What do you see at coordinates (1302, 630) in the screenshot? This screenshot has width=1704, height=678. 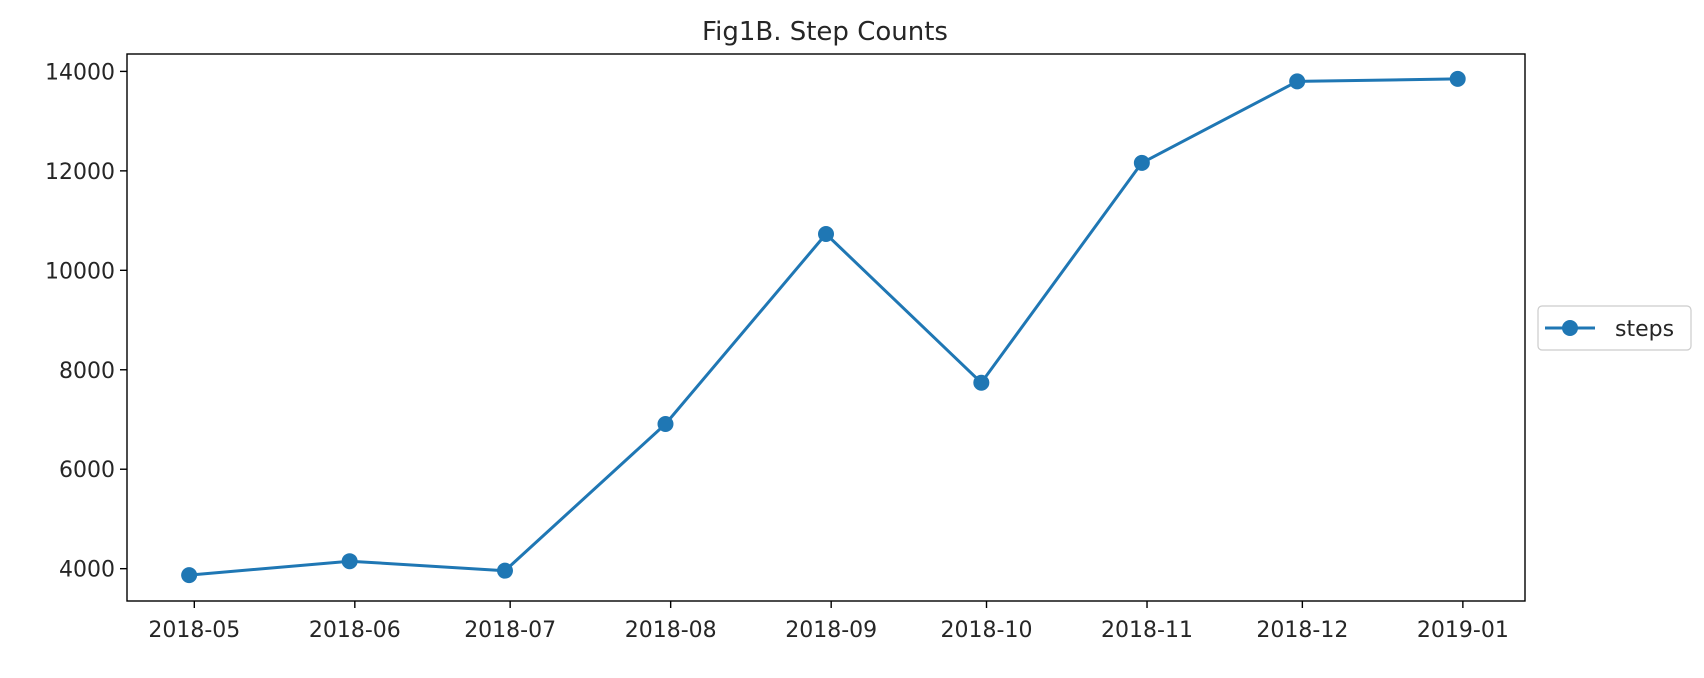 I see `x-tick-label: 2018-12` at bounding box center [1302, 630].